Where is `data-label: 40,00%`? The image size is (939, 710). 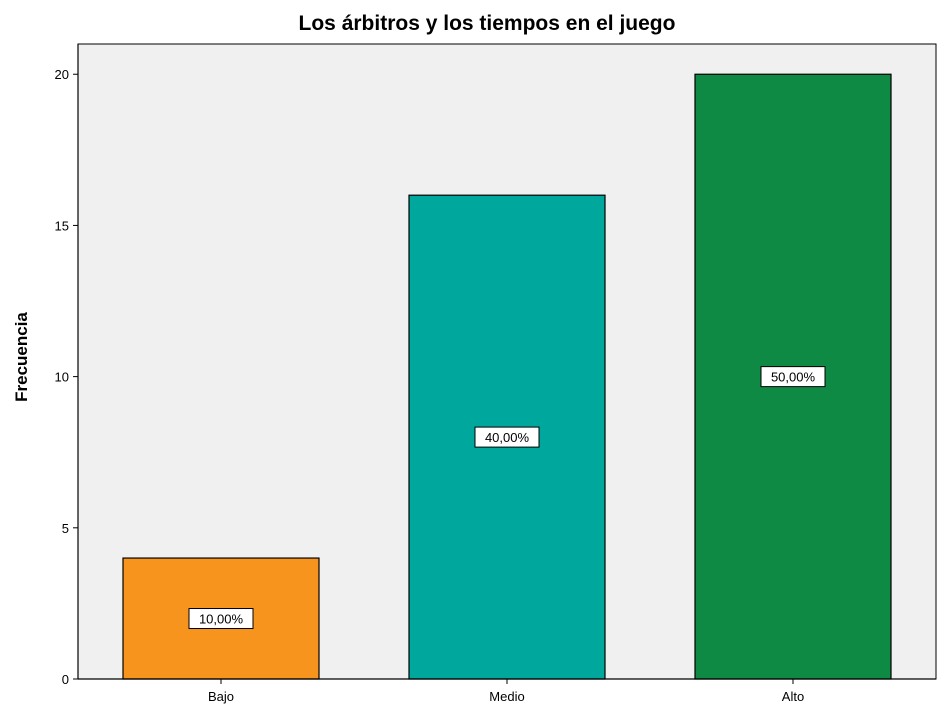 data-label: 40,00% is located at coordinates (507, 437).